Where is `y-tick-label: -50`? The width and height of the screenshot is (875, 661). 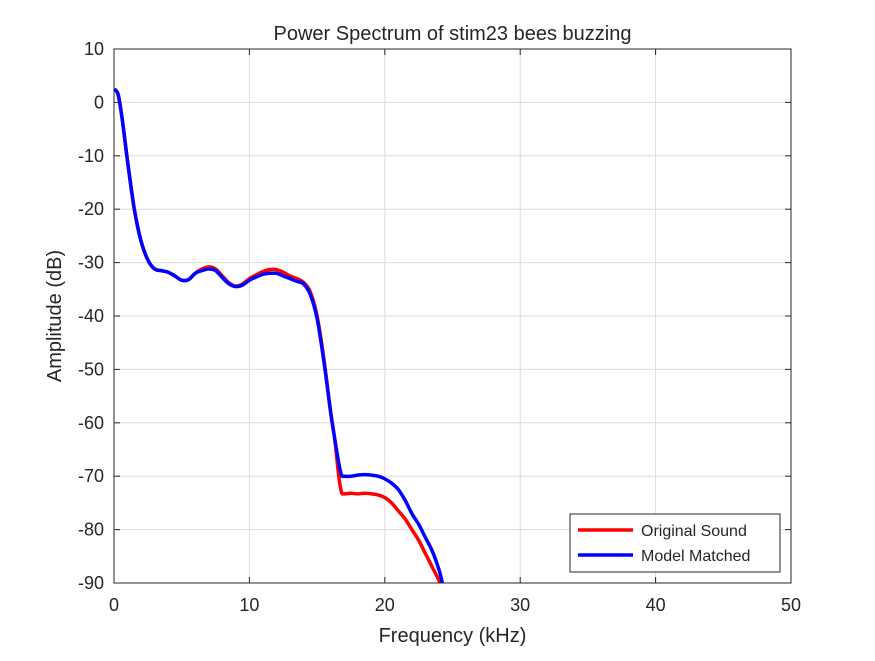
y-tick-label: -50 is located at coordinates (91, 369).